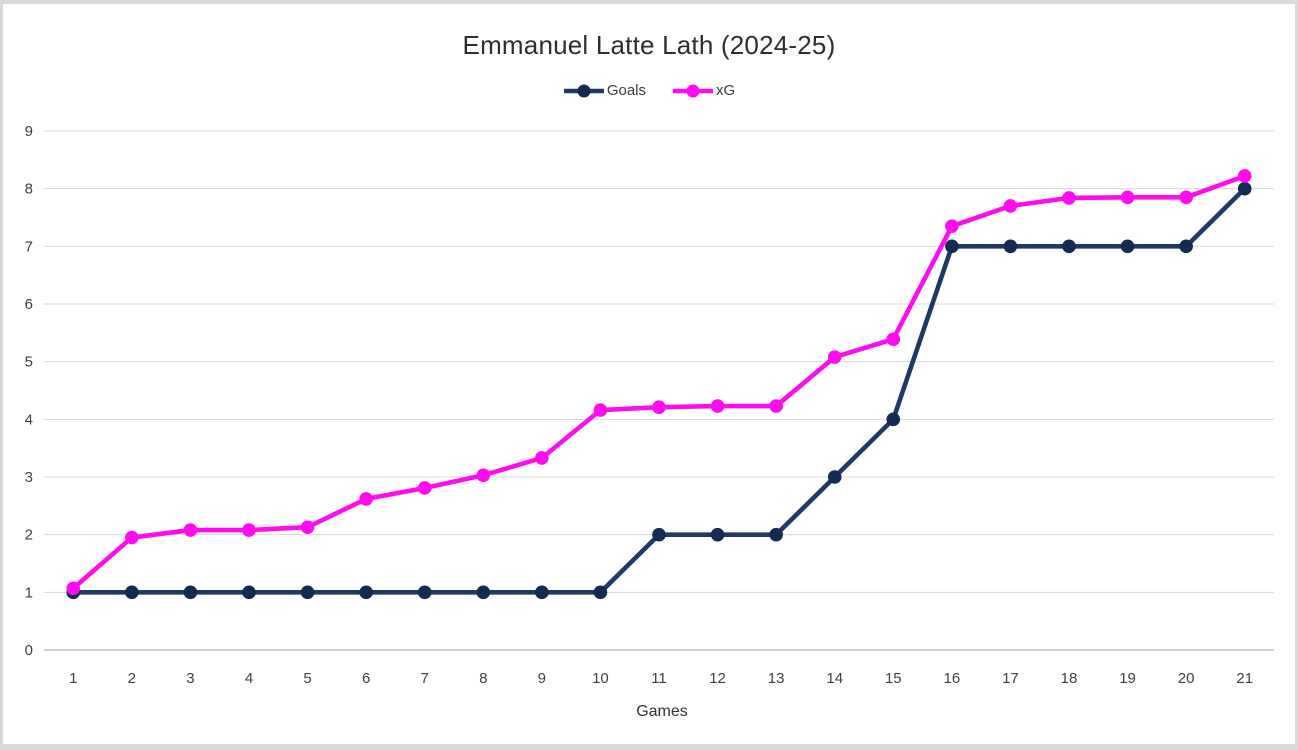 The height and width of the screenshot is (750, 1298). What do you see at coordinates (29, 535) in the screenshot?
I see `y-axis-tick-label: 2` at bounding box center [29, 535].